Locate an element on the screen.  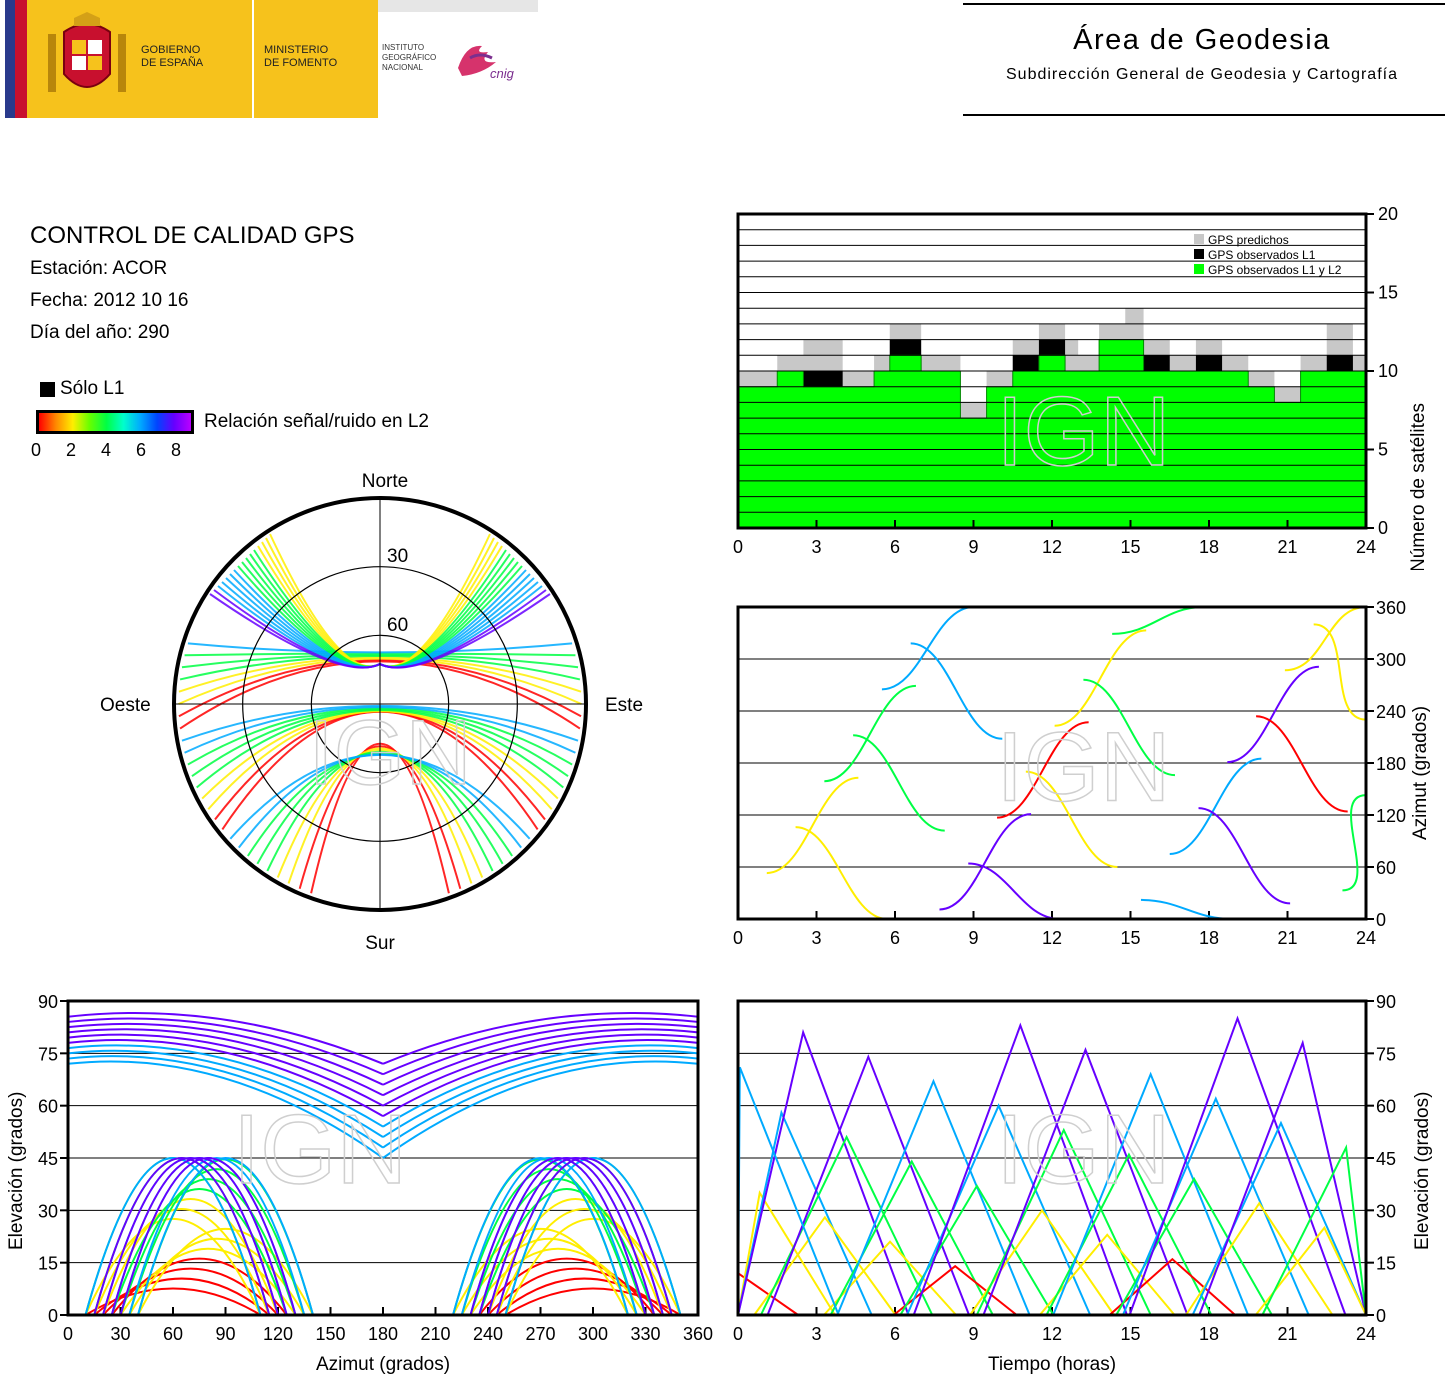
colorbar-tick: 4 is located at coordinates (106, 450).